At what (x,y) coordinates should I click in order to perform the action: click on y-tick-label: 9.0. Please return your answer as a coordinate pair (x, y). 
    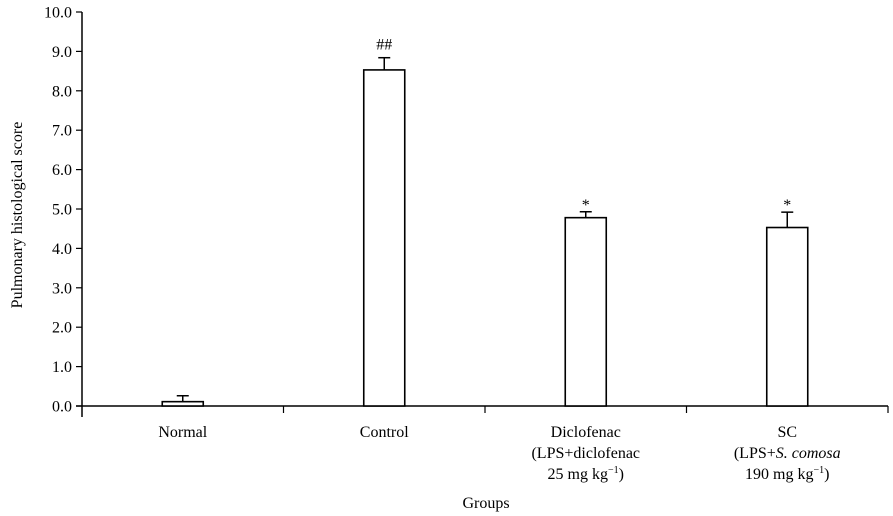
    Looking at the image, I should click on (62, 52).